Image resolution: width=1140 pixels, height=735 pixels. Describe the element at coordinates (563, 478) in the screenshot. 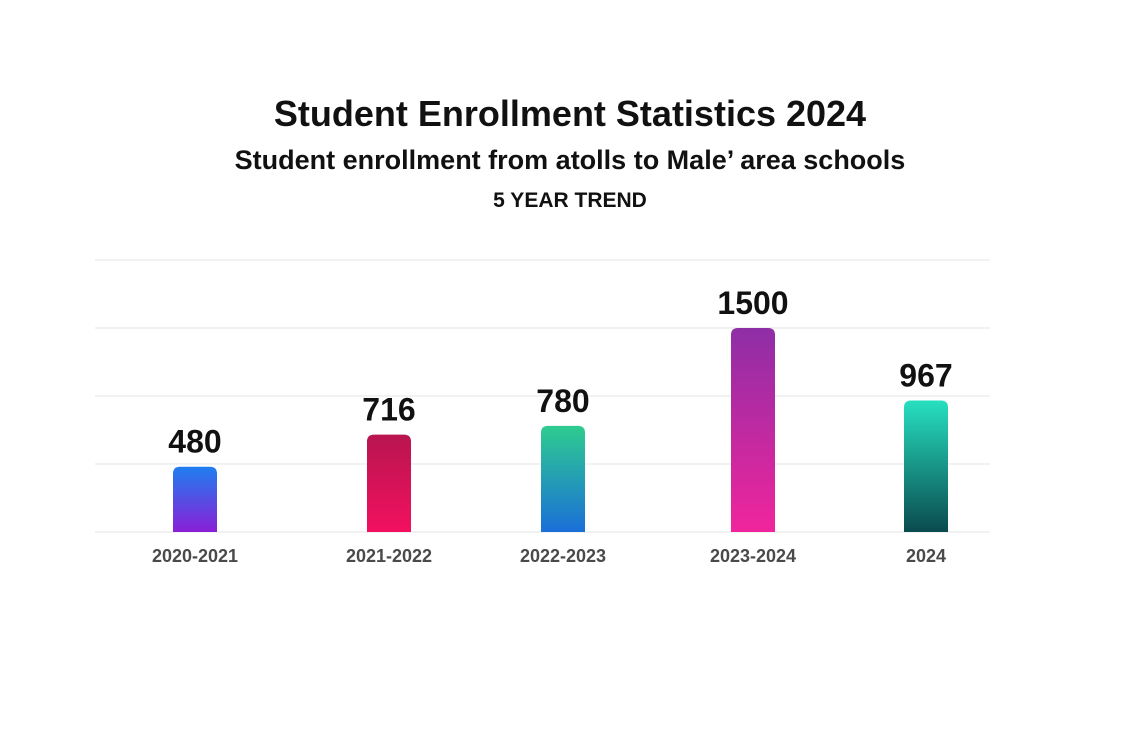

I see `bar-2022-2023` at that location.